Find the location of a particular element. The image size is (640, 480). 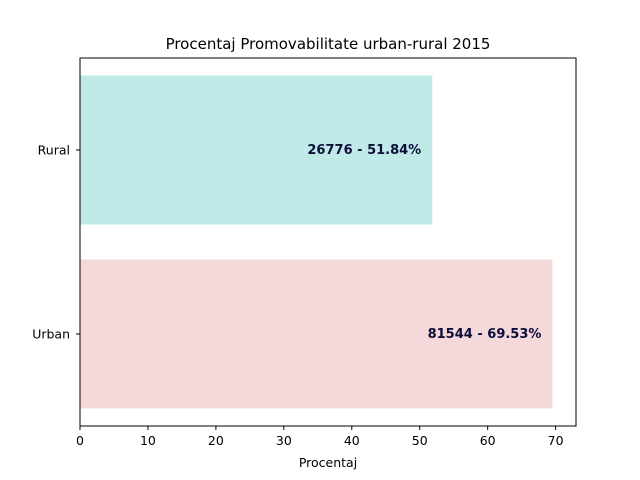

data-label-urban: 81544 - 69.53% is located at coordinates (485, 334).